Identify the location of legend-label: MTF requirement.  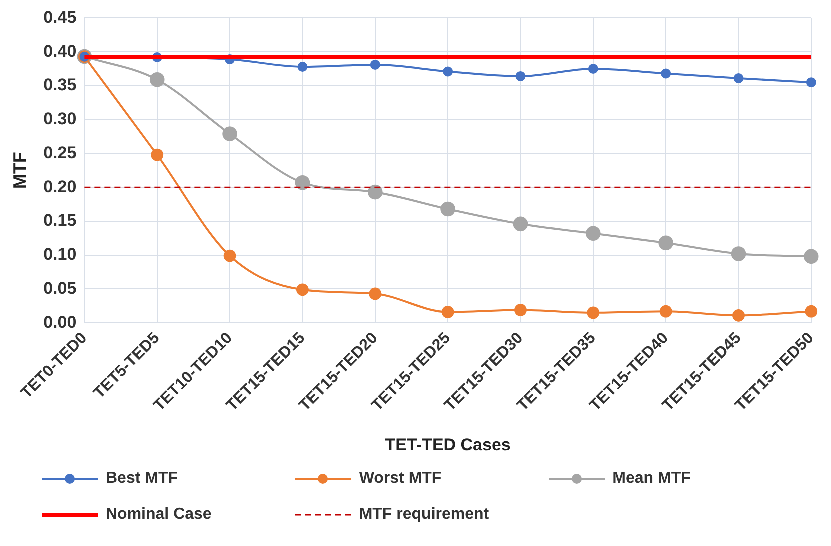
(424, 515).